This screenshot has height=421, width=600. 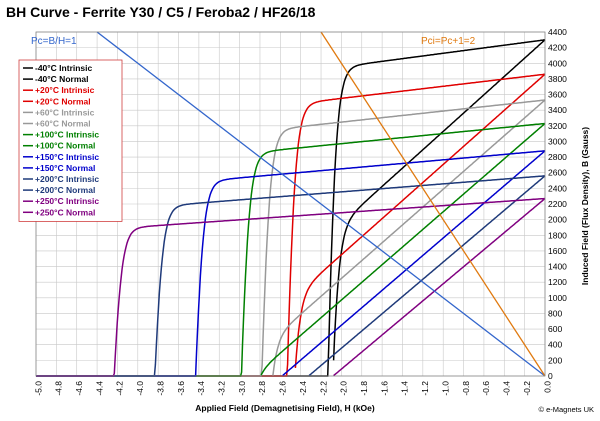 What do you see at coordinates (65, 112) in the screenshot?
I see `legend-entry: +60°C Intrinsic` at bounding box center [65, 112].